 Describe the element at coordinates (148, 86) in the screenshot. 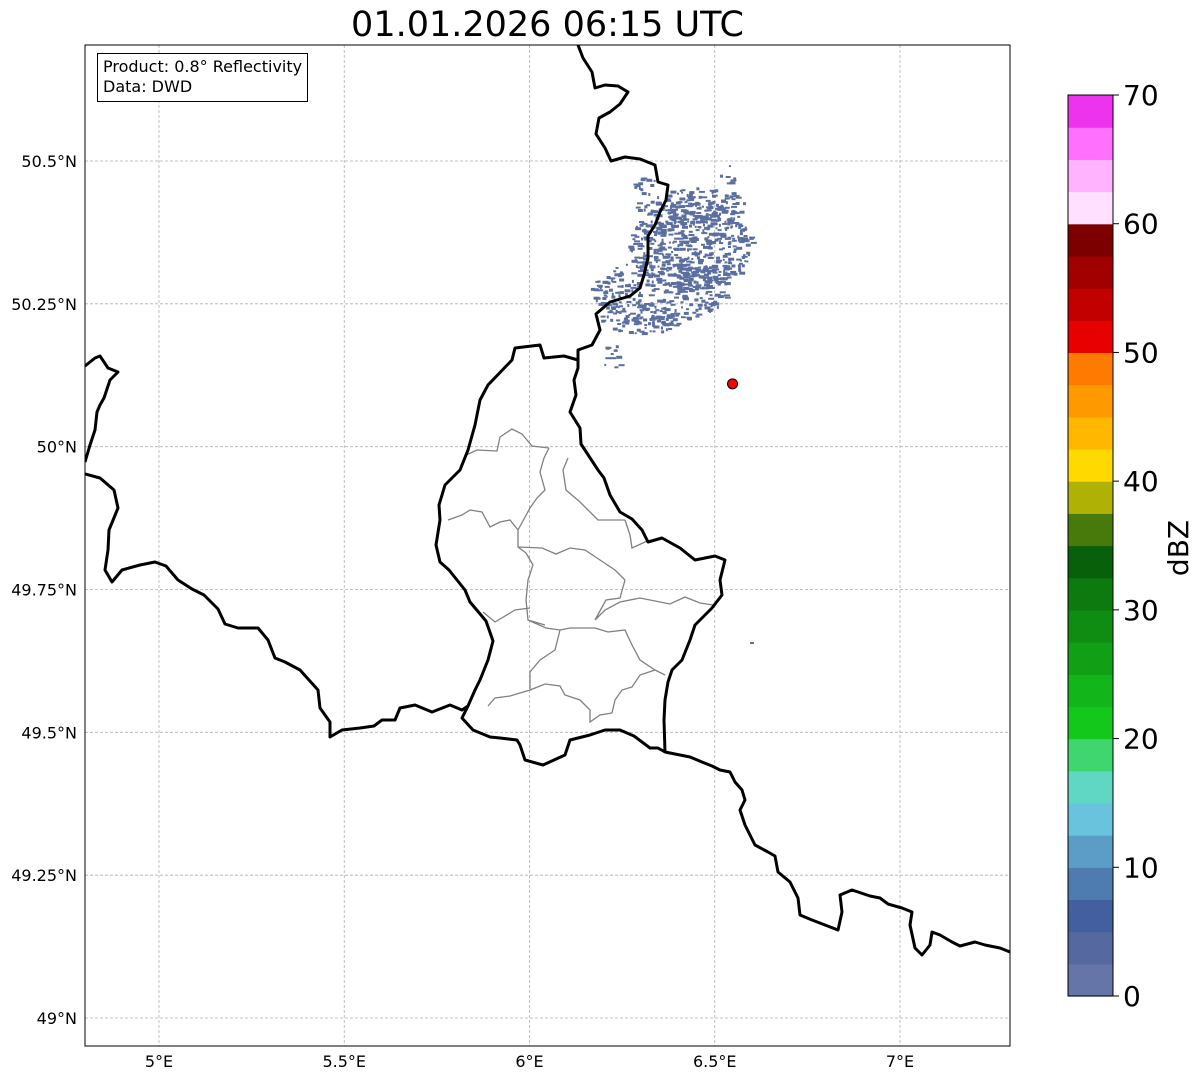

I see `data-source-text: Data: DWD` at that location.